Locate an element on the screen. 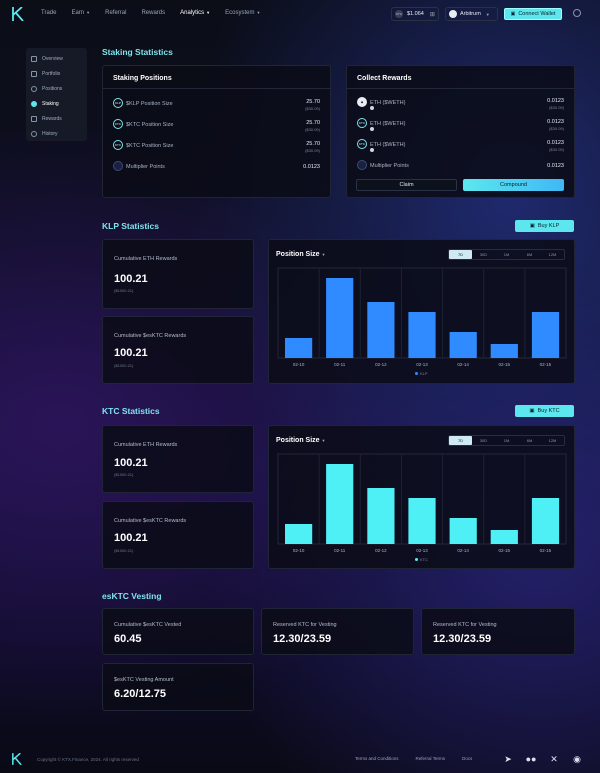 The image size is (600, 773). buy-klp-button: ▣ Buy KLP is located at coordinates (544, 226).